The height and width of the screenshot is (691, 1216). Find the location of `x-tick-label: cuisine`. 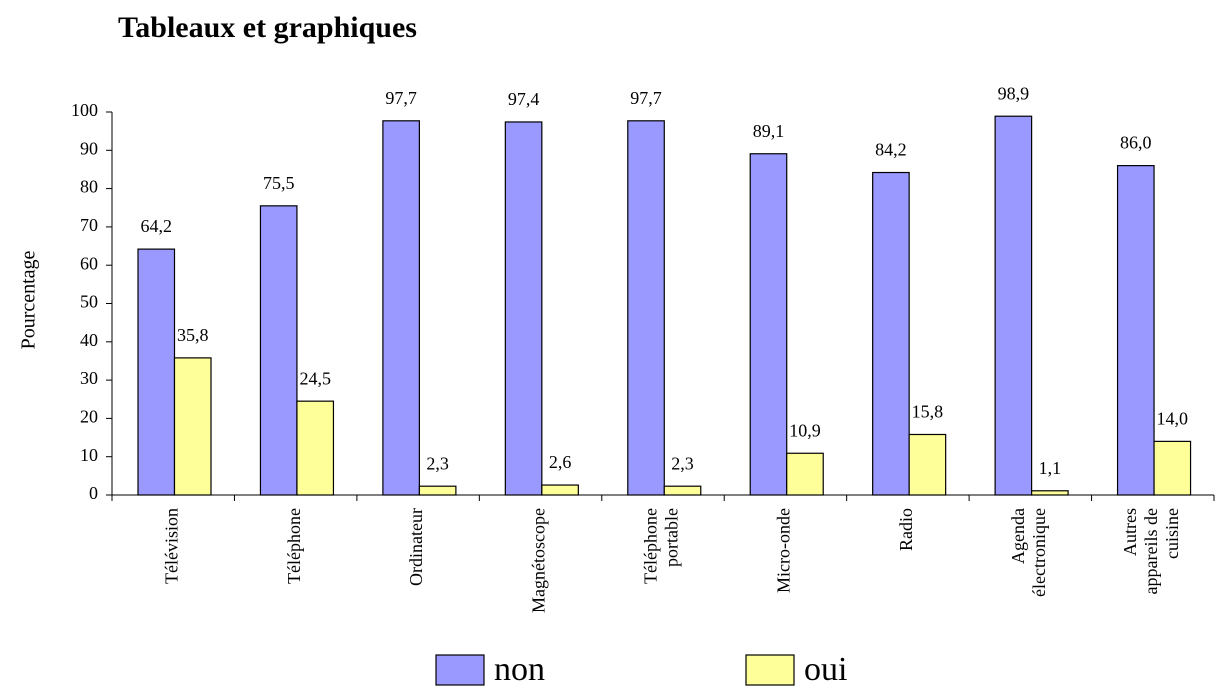

x-tick-label: cuisine is located at coordinates (1172, 533).